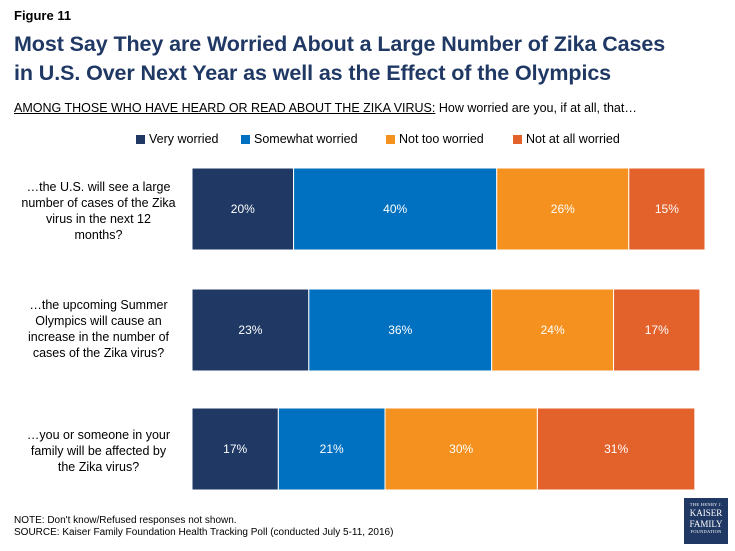 The image size is (735, 551). I want to click on data-label-not-too-worried-row-1: 26%, so click(563, 209).